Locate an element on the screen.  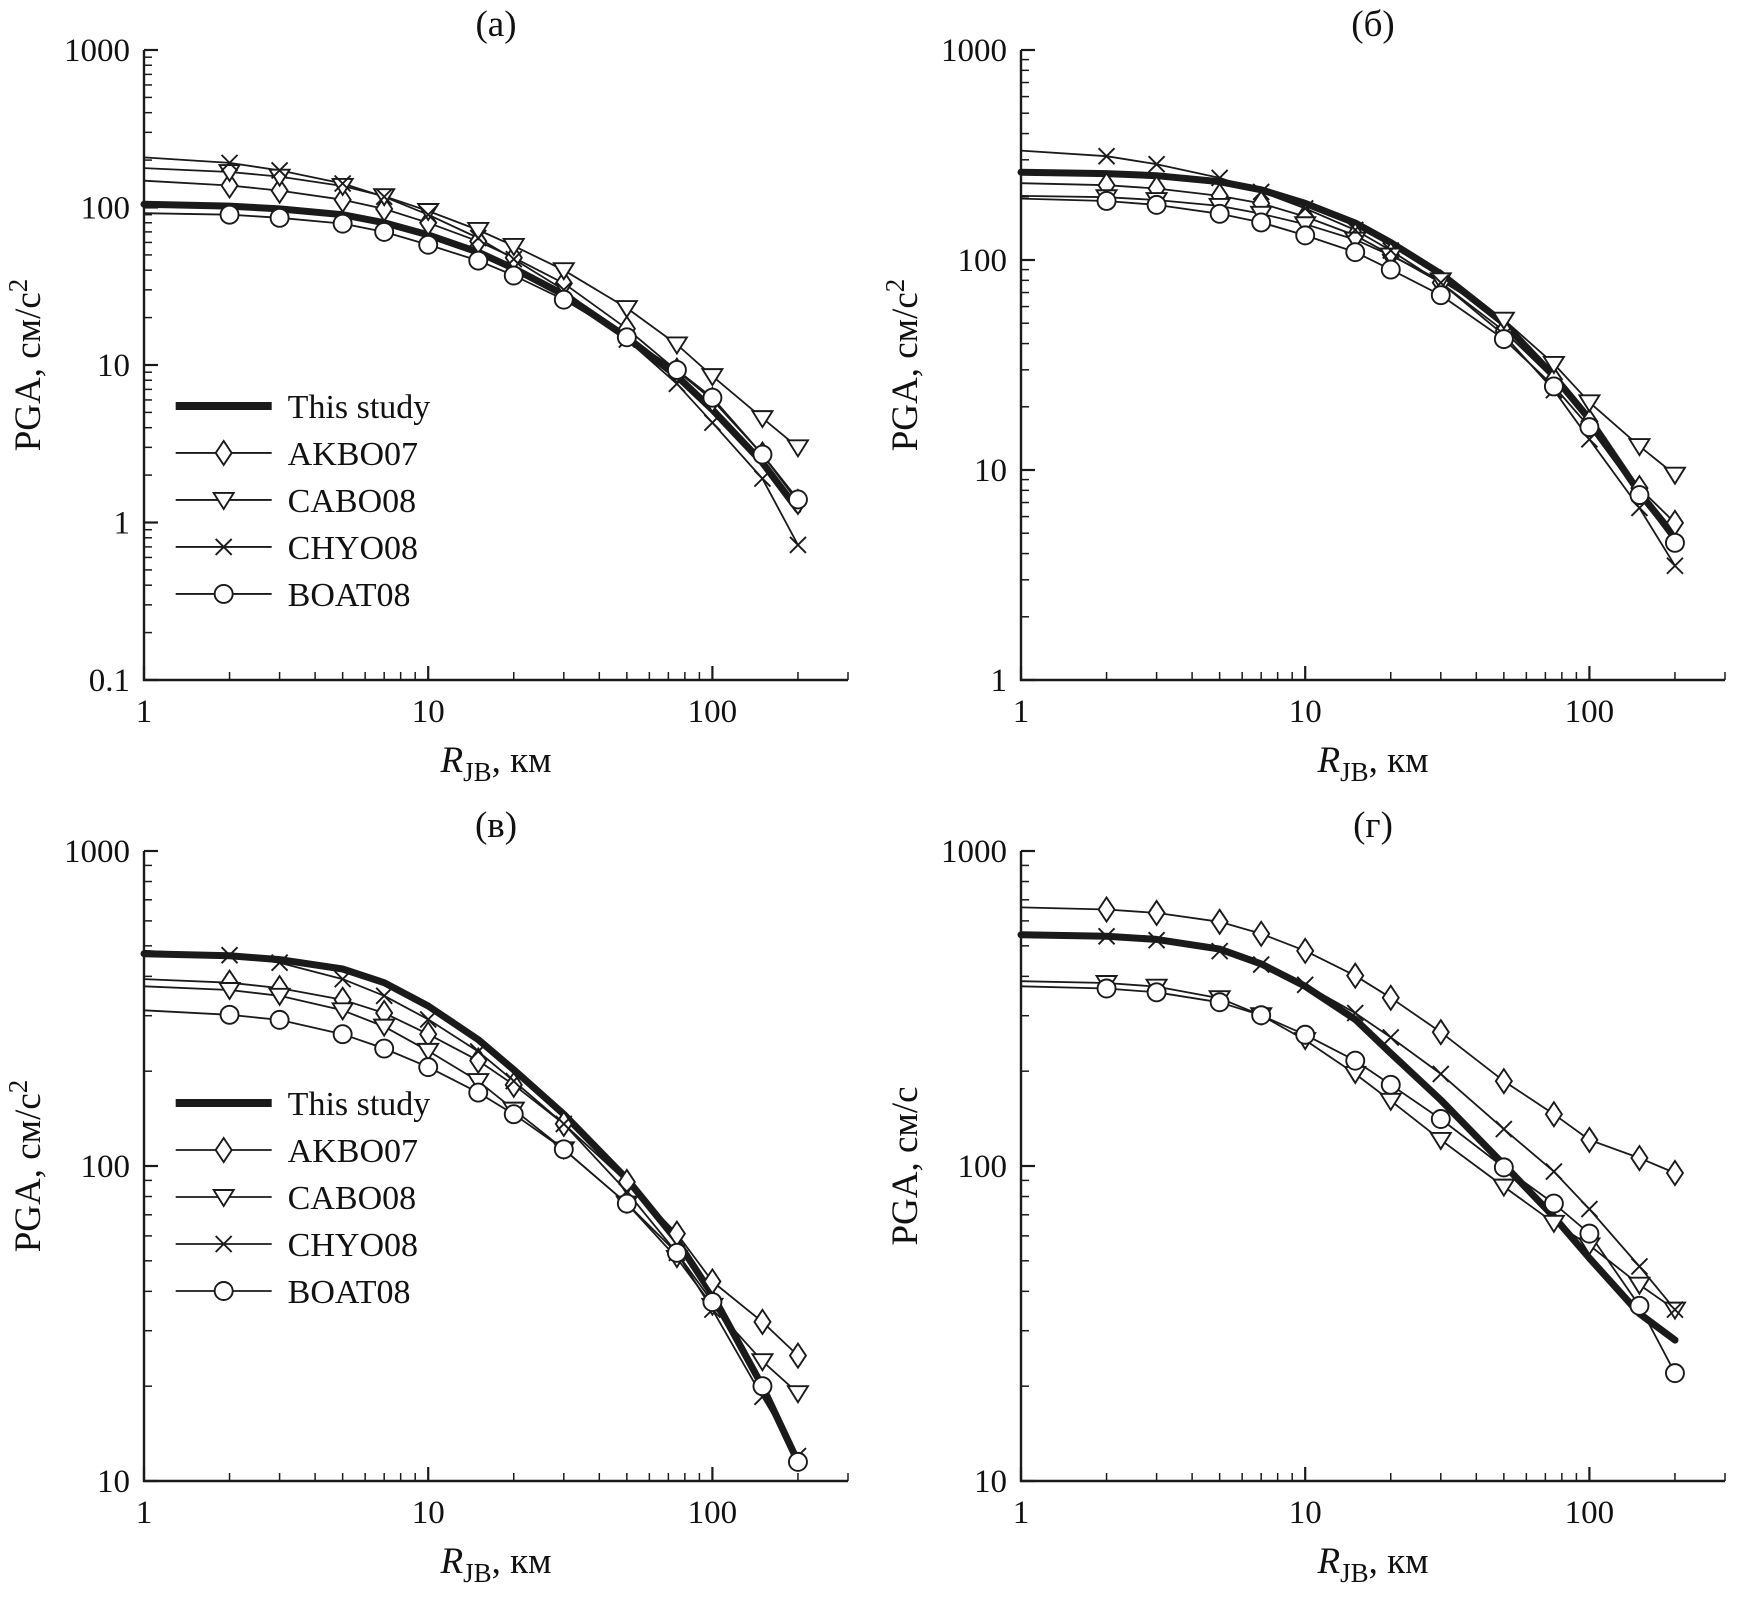
panel-title: (б) is located at coordinates (1372, 24).